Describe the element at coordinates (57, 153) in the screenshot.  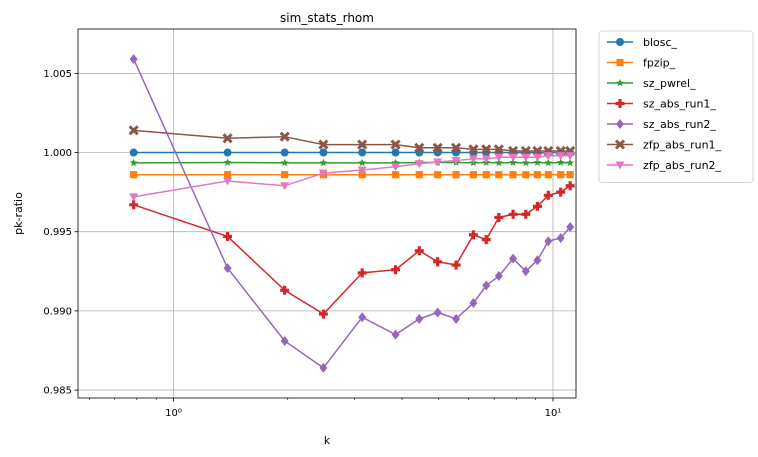
I see `y-tick-label: 1.000` at that location.